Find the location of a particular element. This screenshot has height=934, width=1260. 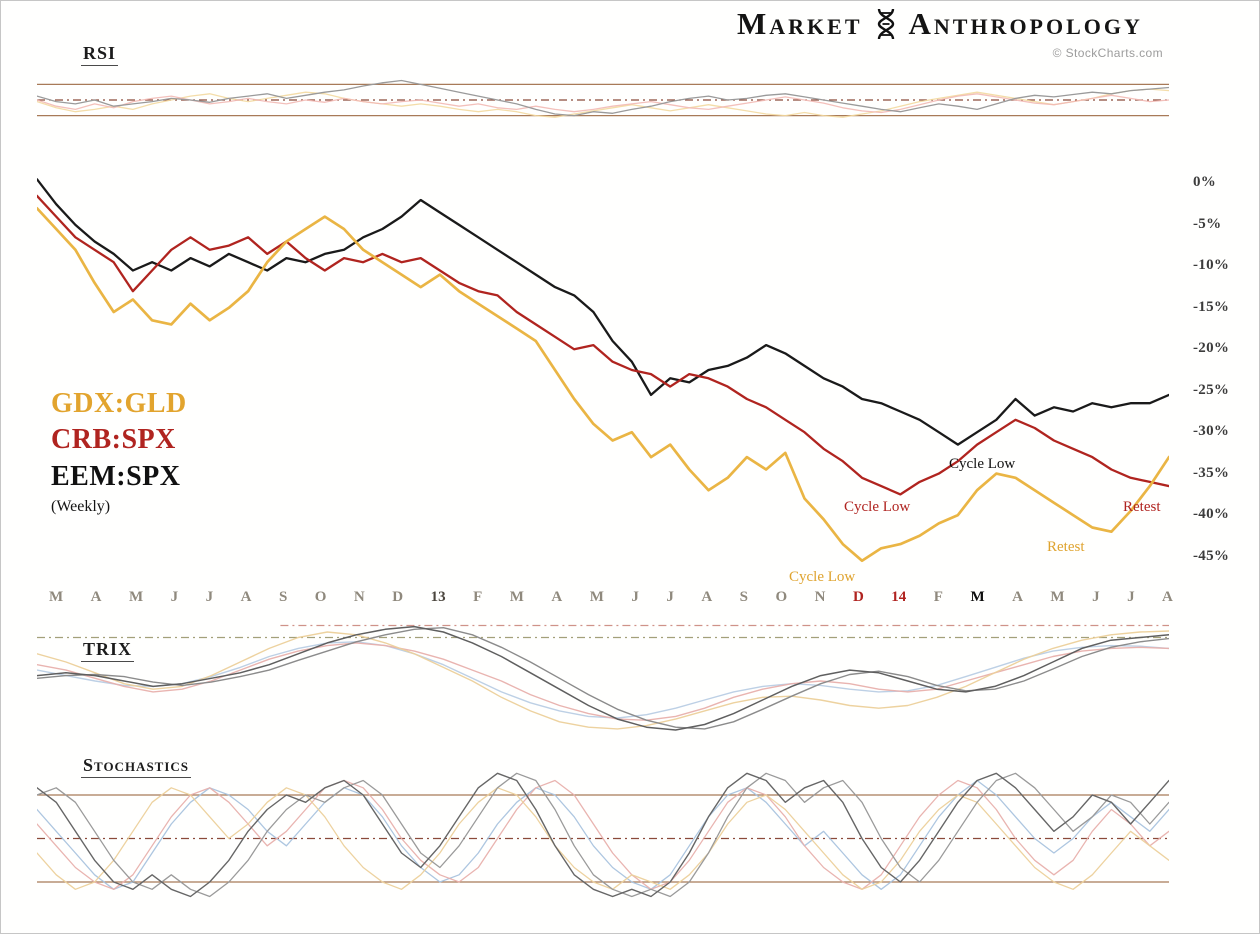

annotation: Cycle Low is located at coordinates (822, 577).